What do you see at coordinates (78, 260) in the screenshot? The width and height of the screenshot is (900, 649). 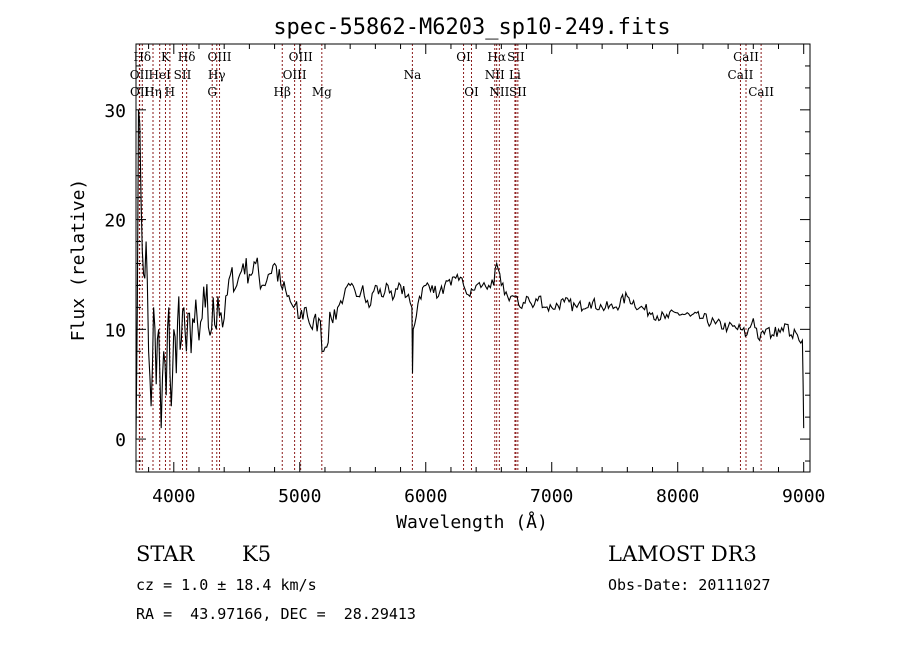 I see `y-axis-label: Flux (relative)` at bounding box center [78, 260].